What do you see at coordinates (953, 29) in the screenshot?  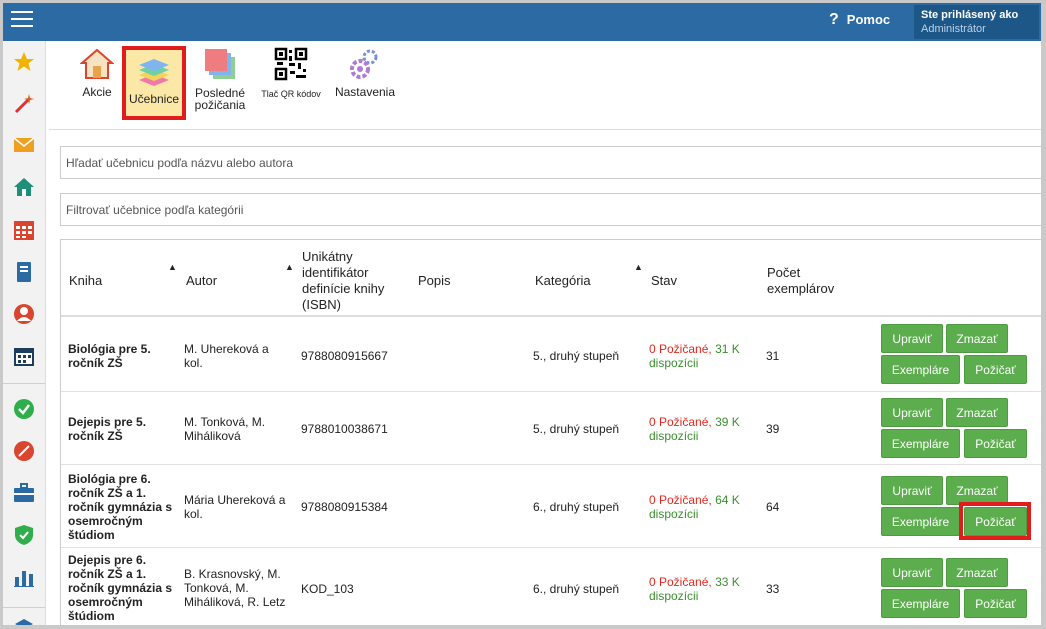 I see `user-name: Administrátor` at bounding box center [953, 29].